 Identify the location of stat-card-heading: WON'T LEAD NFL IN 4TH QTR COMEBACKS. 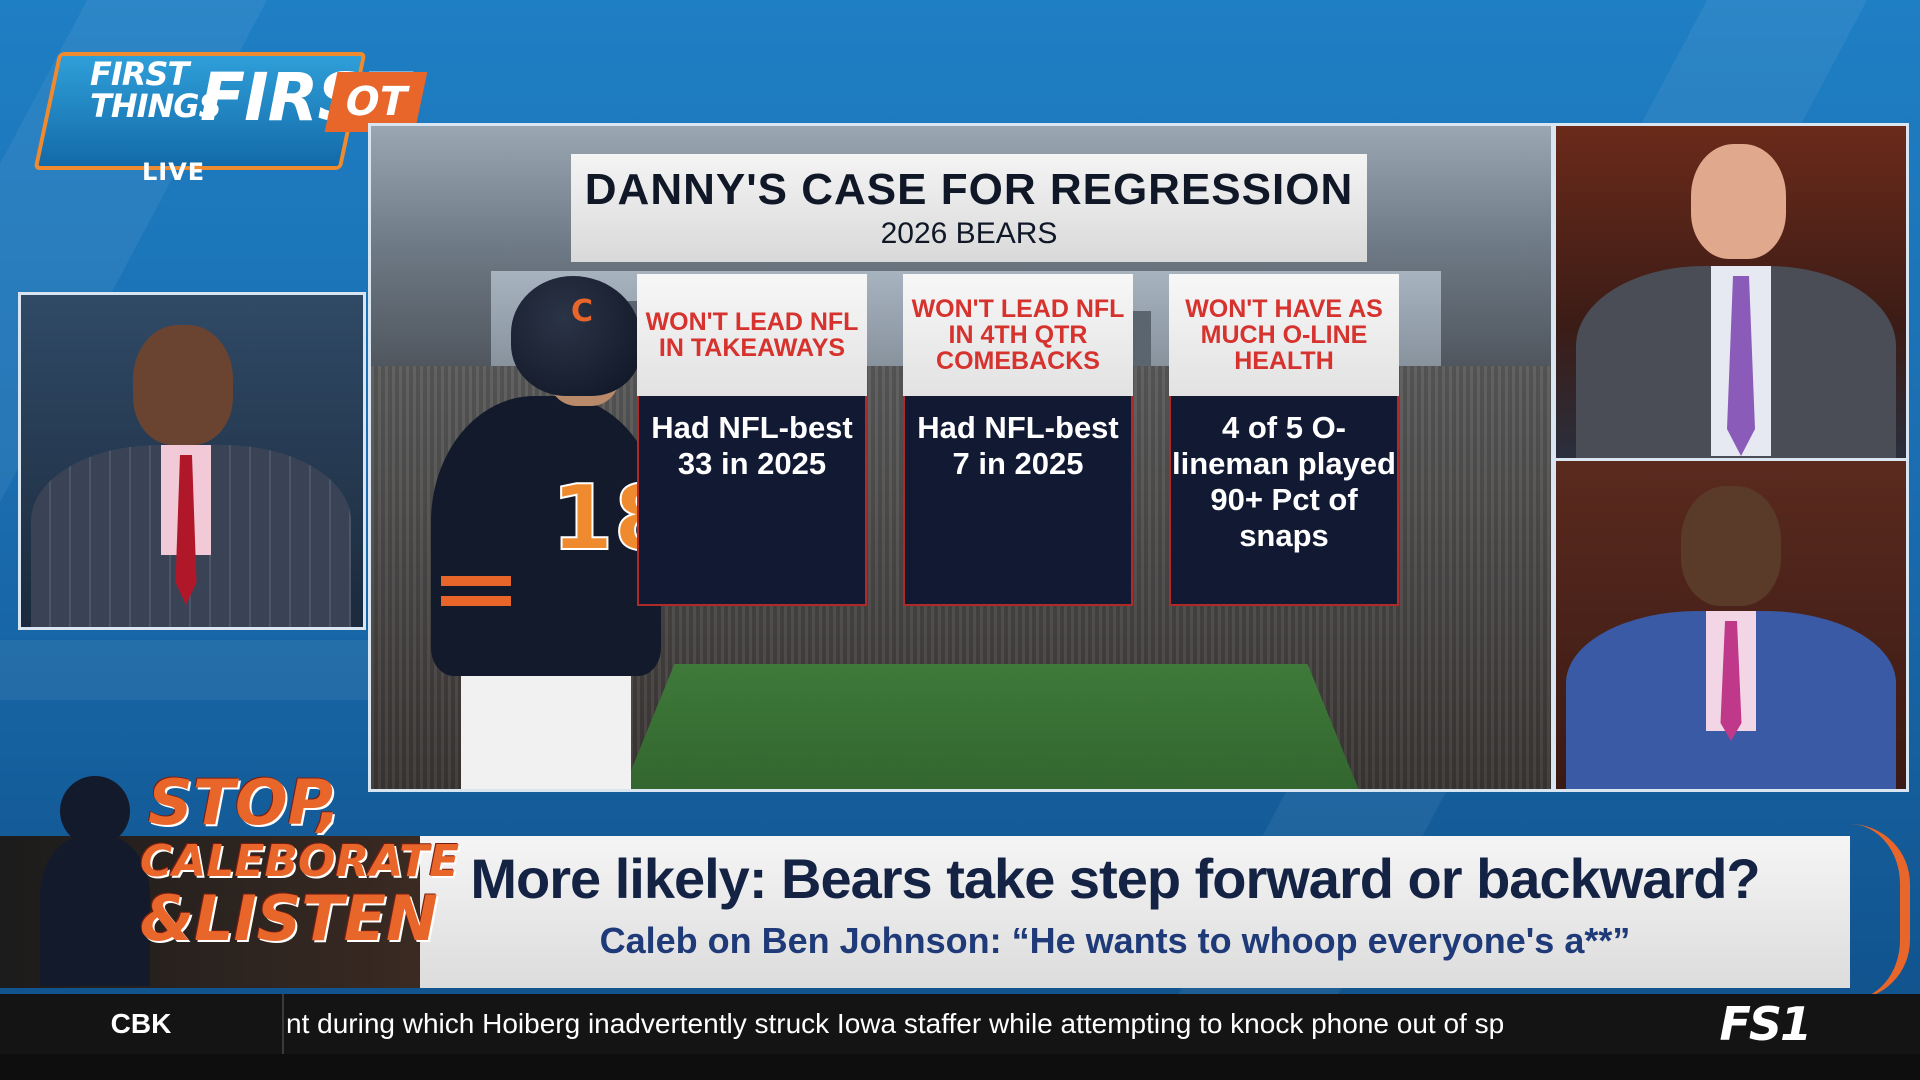
(1018, 335).